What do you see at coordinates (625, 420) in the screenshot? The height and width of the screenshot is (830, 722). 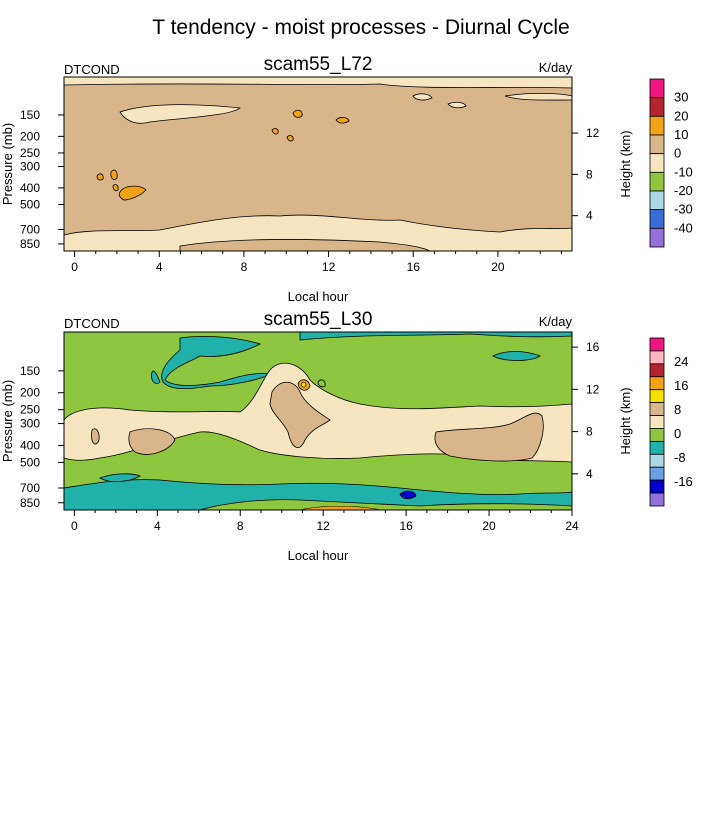 I see `panel-2-y2-axis-label: Height (km)` at bounding box center [625, 420].